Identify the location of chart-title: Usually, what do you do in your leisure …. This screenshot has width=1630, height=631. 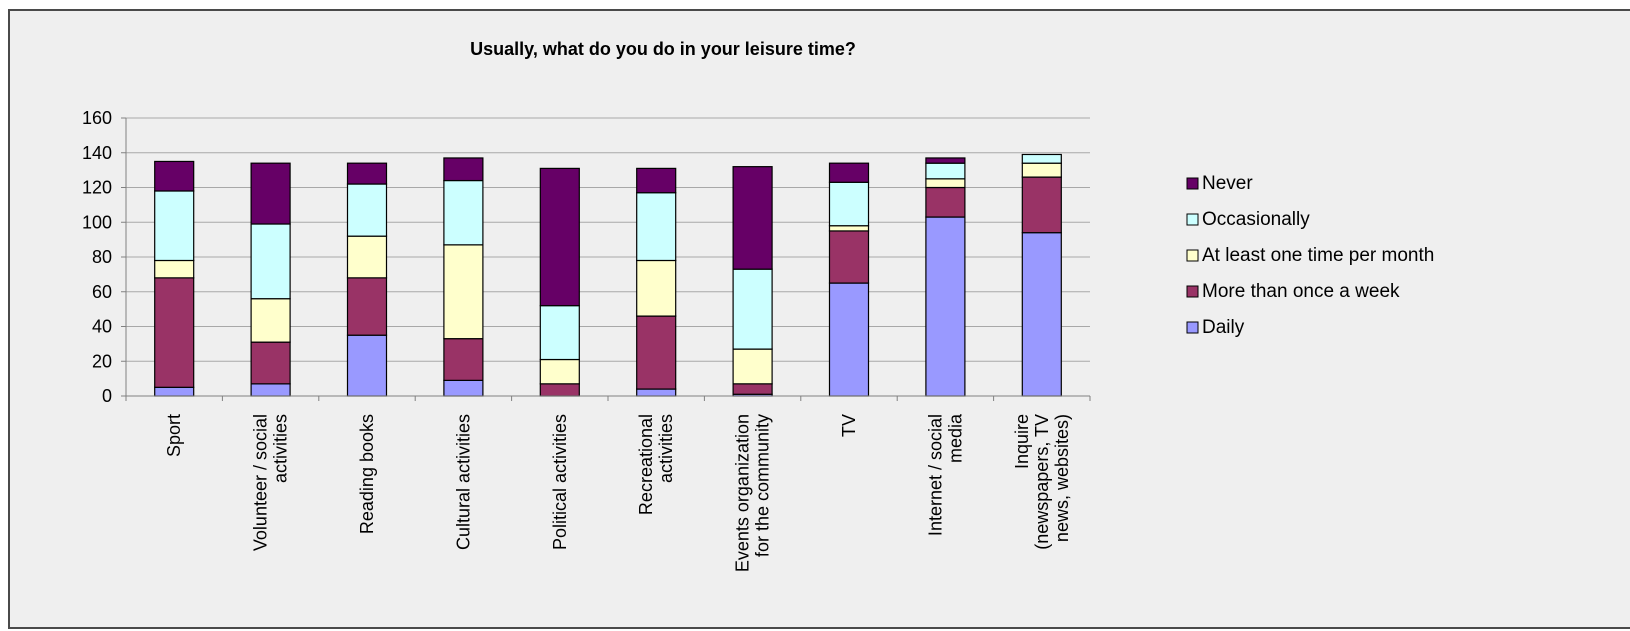
(663, 49).